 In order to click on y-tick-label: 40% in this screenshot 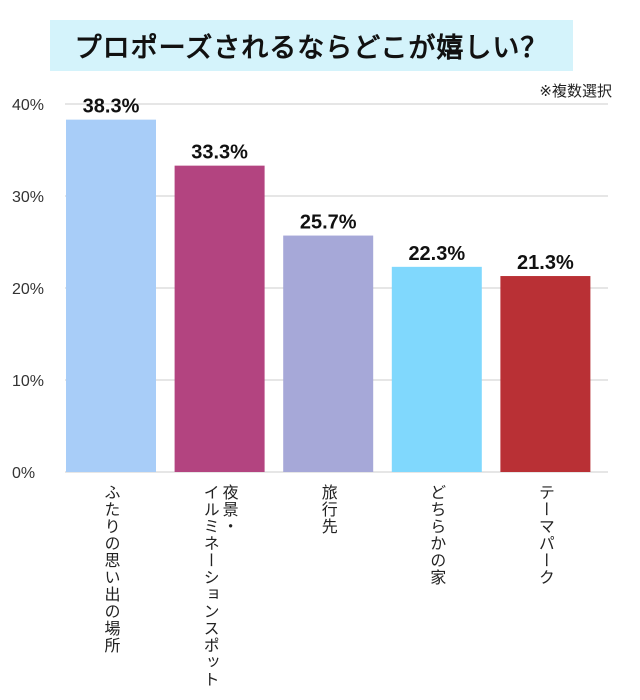, I will do `click(28, 105)`.